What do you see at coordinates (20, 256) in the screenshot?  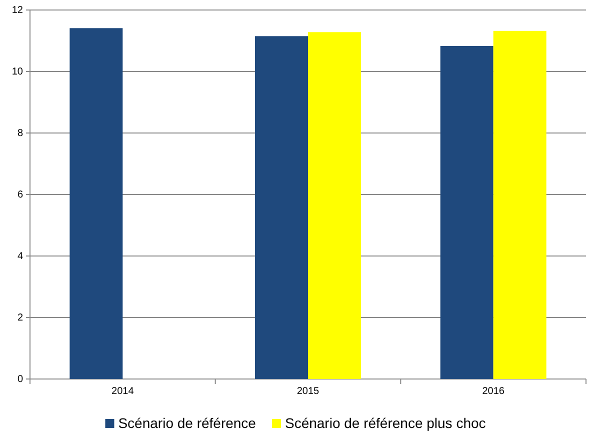 I see `y-tick-label: 4` at bounding box center [20, 256].